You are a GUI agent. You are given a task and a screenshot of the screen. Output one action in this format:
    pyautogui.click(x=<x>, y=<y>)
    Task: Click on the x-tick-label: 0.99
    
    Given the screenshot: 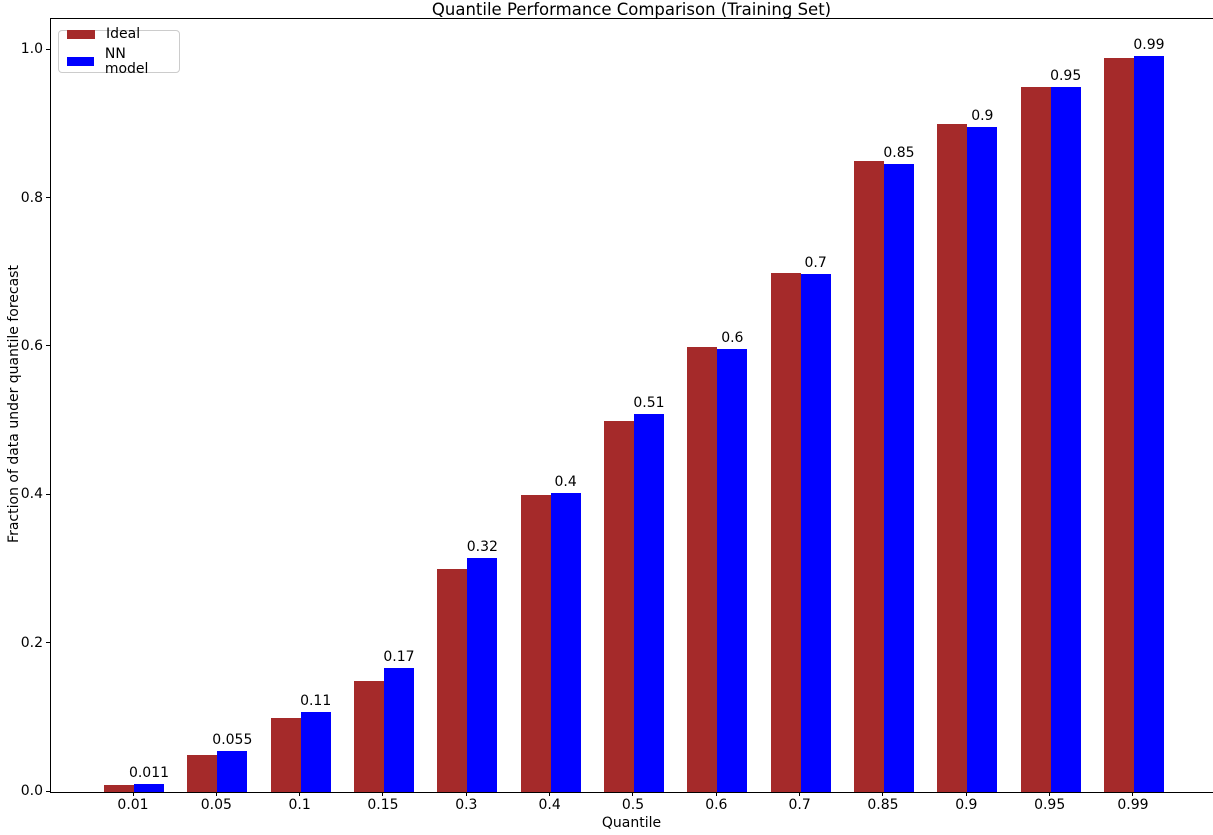 What is the action you would take?
    pyautogui.click(x=1133, y=805)
    